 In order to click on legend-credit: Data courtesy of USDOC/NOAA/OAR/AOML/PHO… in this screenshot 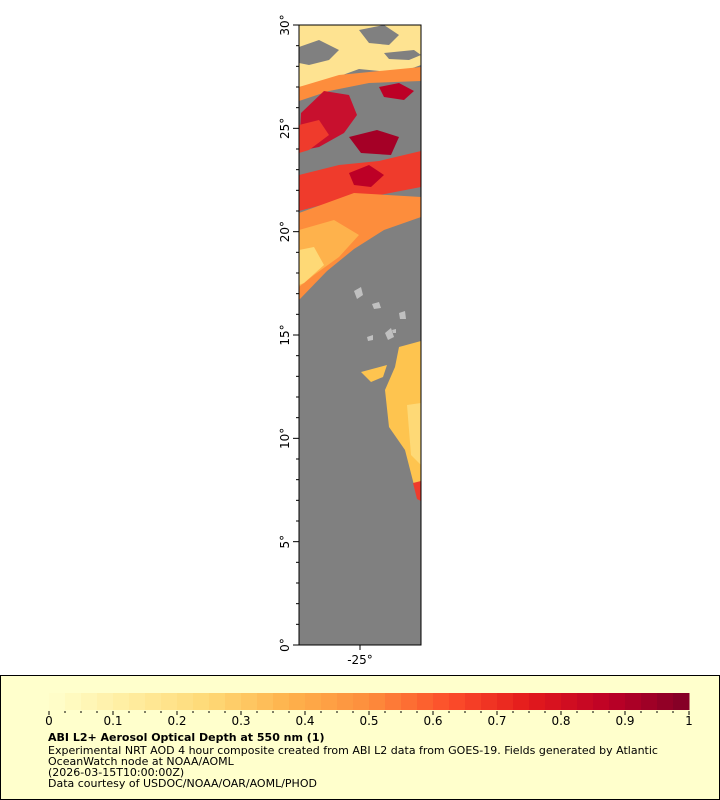, I will do `click(182, 783)`.